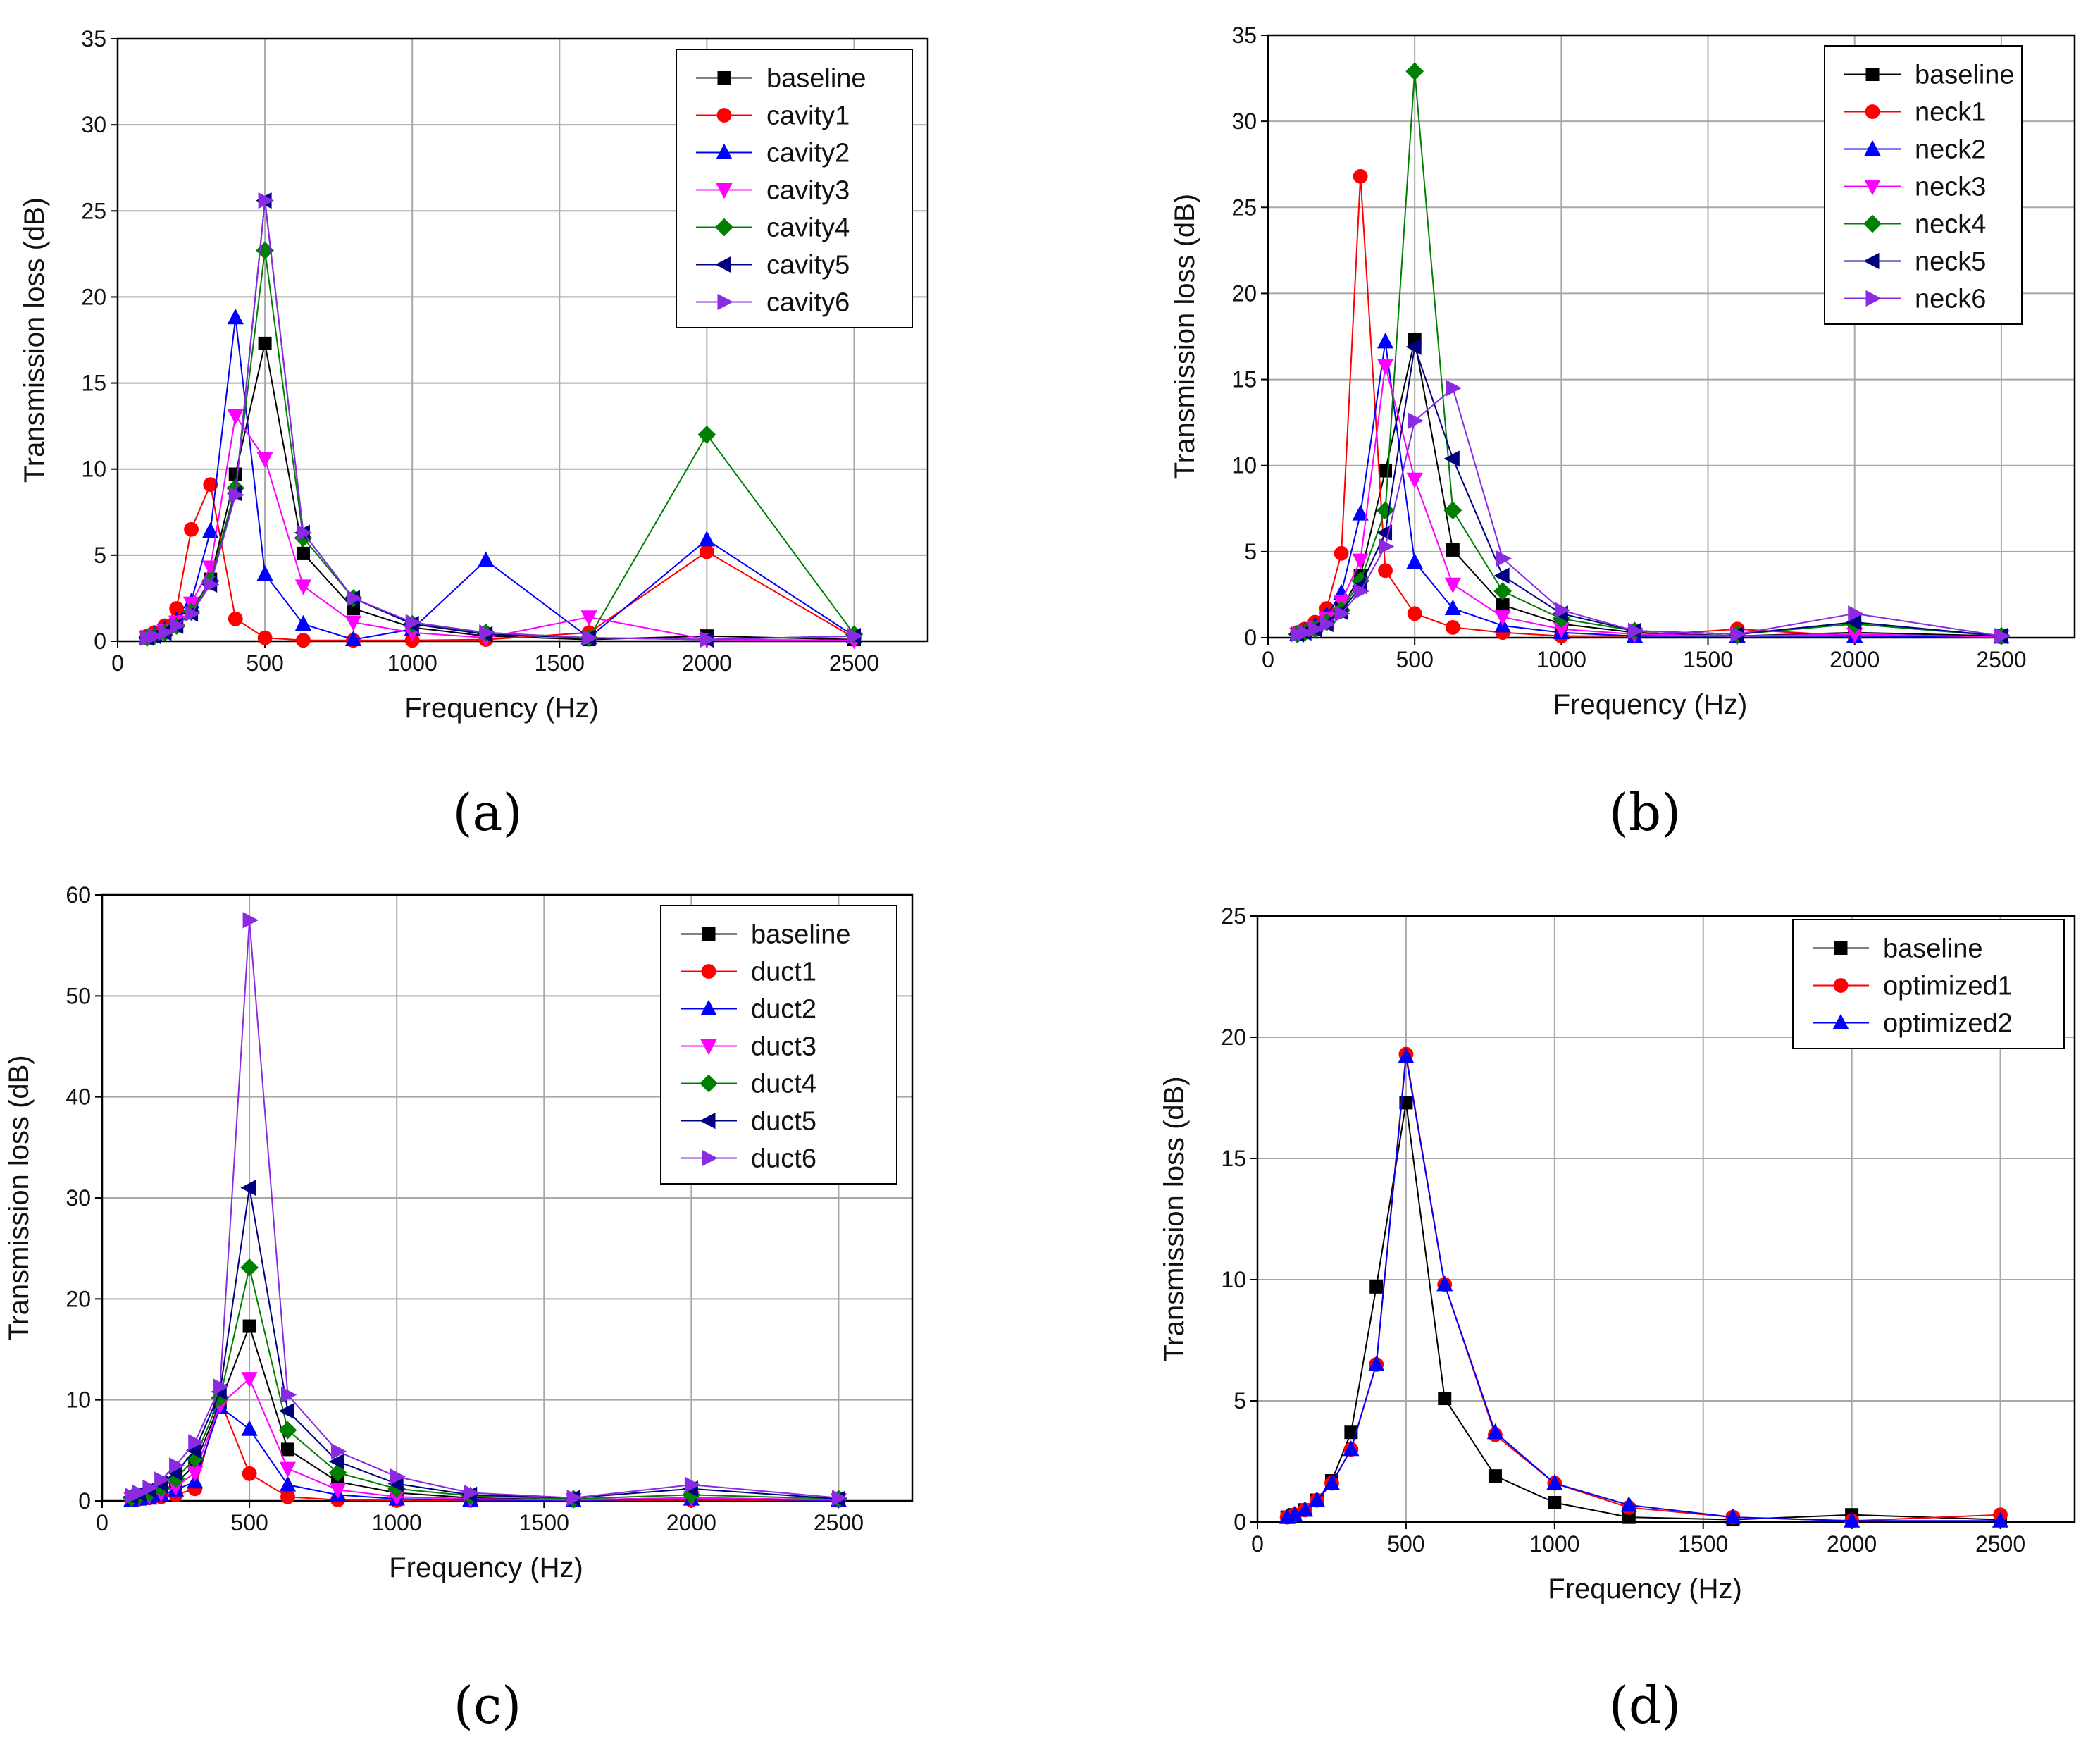 The height and width of the screenshot is (1744, 2100). I want to click on legend-box, so click(1924, 185).